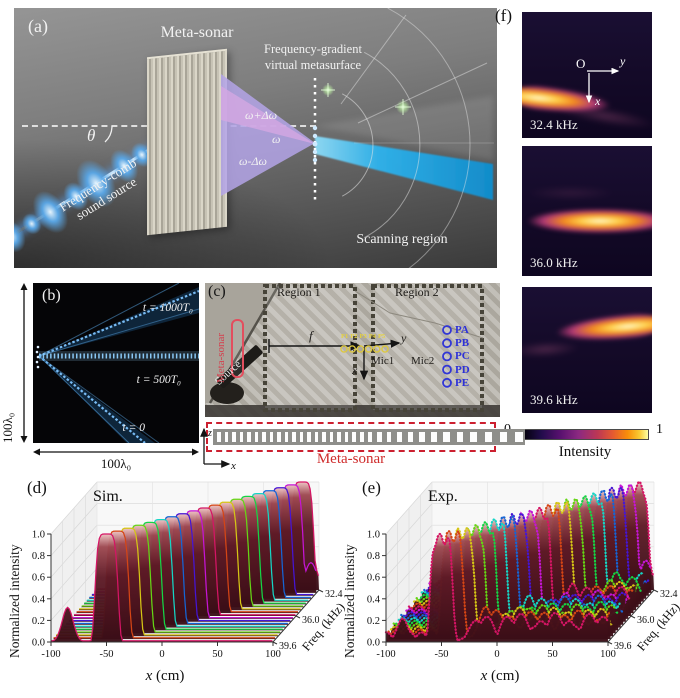 This screenshot has width=680, height=698. What do you see at coordinates (310, 348) in the screenshot?
I see `region-1-box` at bounding box center [310, 348].